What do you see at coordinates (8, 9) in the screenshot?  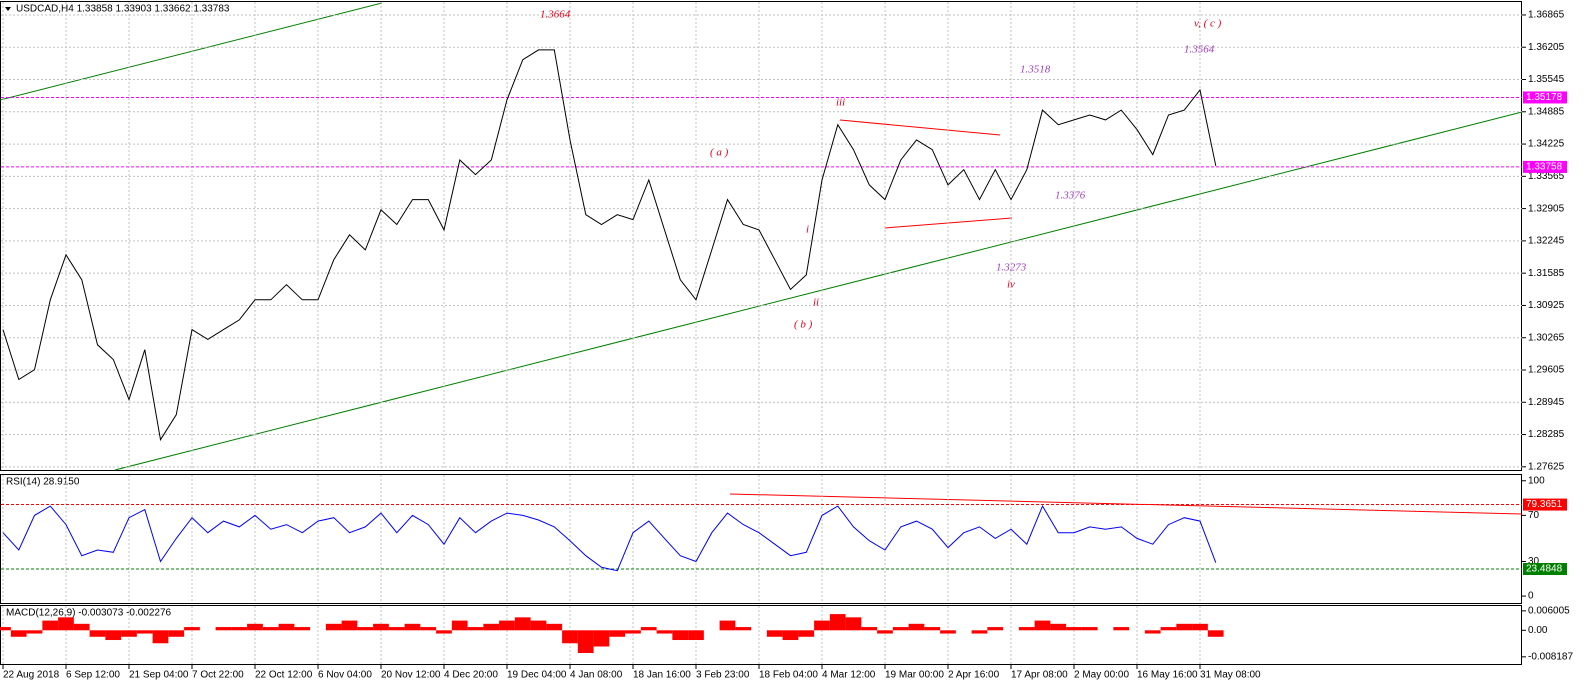 I see `symbol-menu-icon` at bounding box center [8, 9].